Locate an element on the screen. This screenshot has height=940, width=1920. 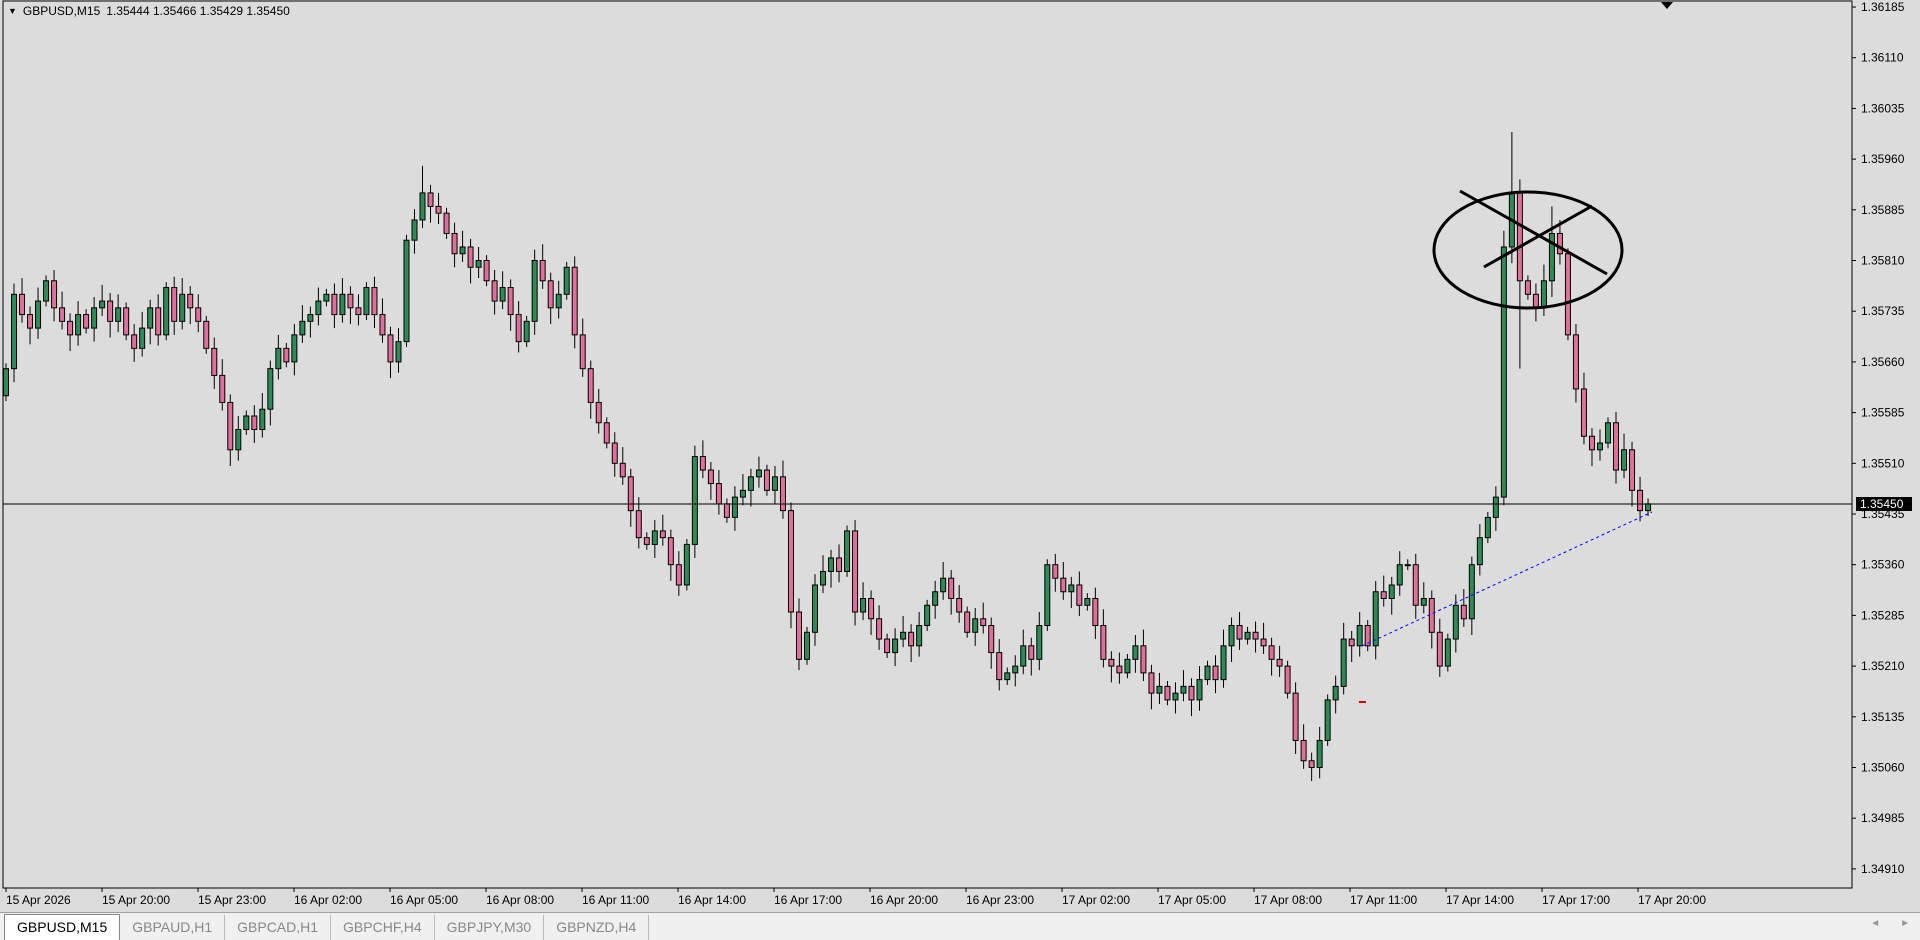
time-tick-label: 15 Apr 23:00 is located at coordinates (232, 900).